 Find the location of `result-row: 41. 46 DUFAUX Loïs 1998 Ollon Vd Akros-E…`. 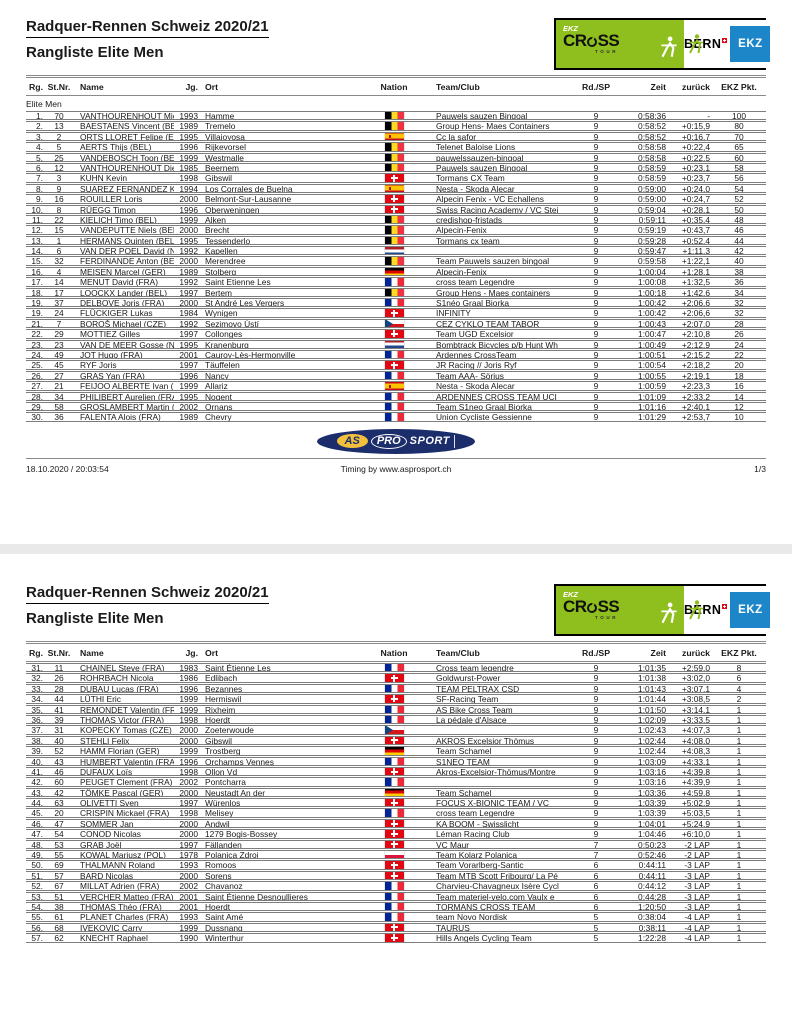

result-row: 41. 46 DUFAUX Loïs 1998 Ollon Vd Akros-E… is located at coordinates (396, 771).